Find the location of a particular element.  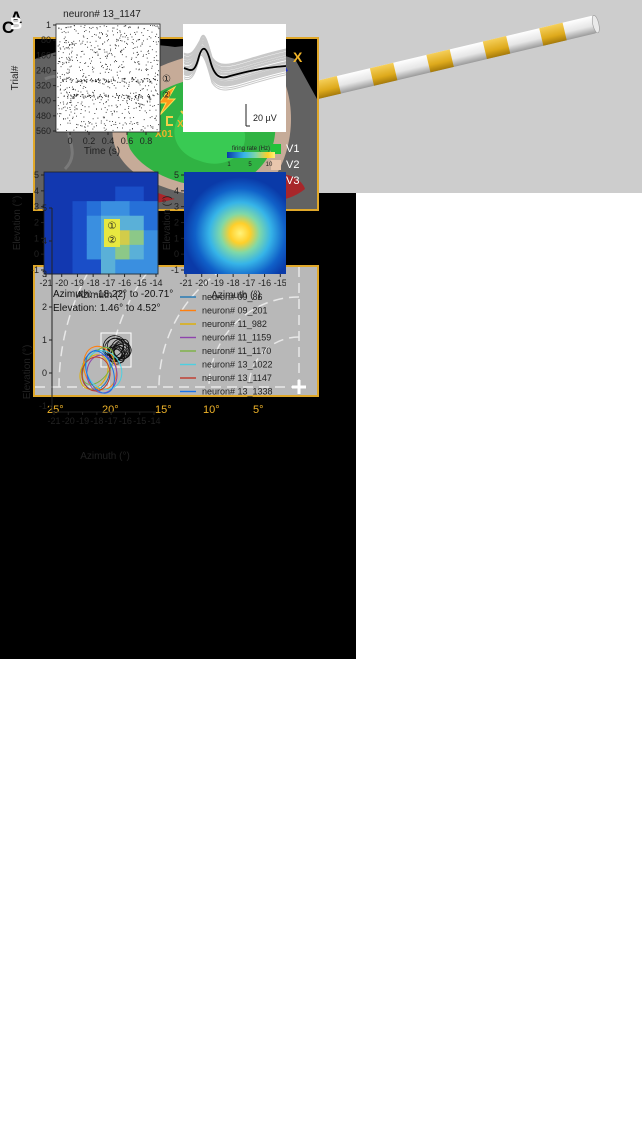

panel-b-letter: B is located at coordinates (16, 23).